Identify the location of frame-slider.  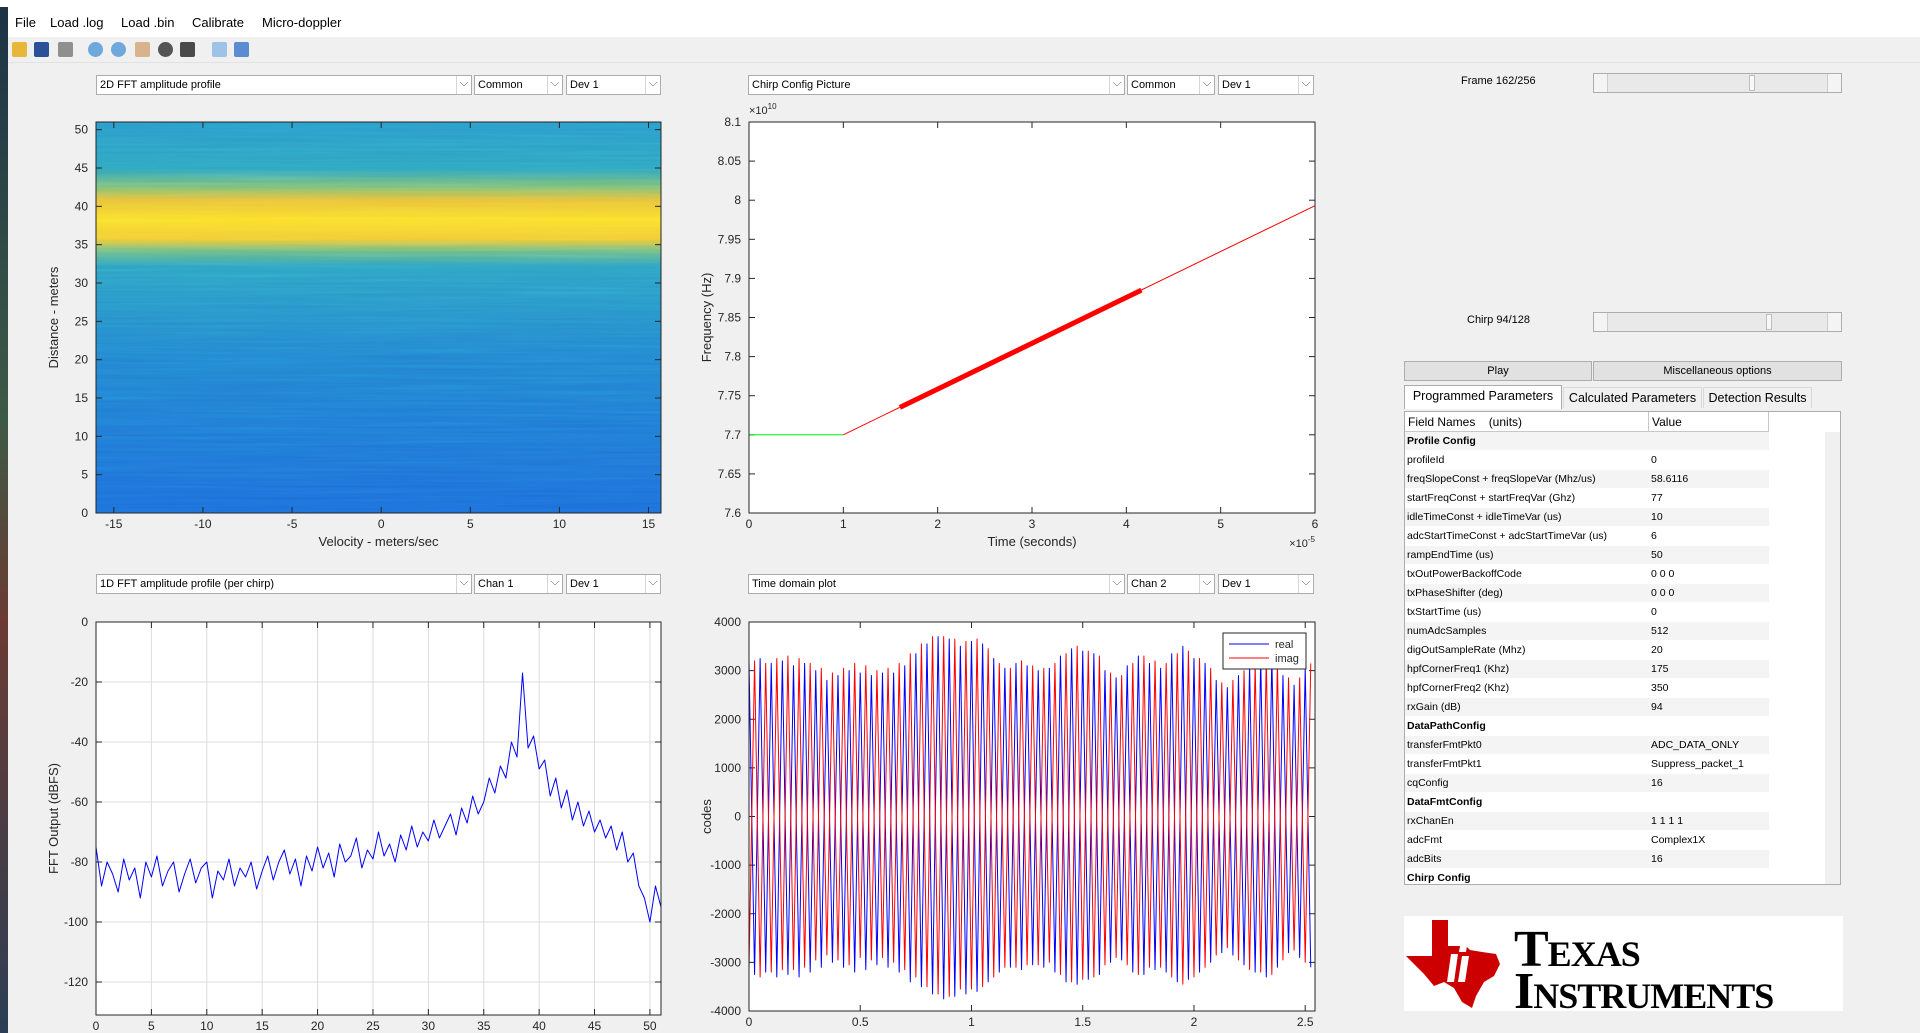
(1717, 83).